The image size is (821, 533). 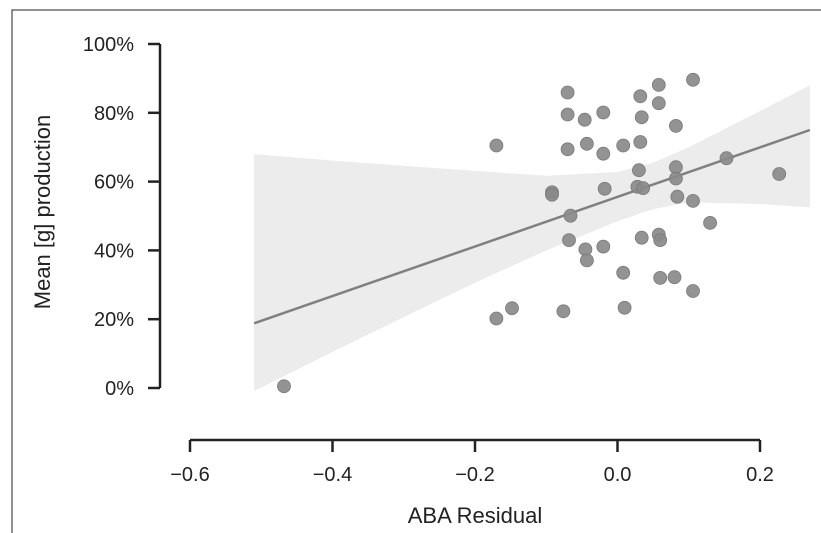 What do you see at coordinates (332, 475) in the screenshot?
I see `x-tick-label: −0.4` at bounding box center [332, 475].